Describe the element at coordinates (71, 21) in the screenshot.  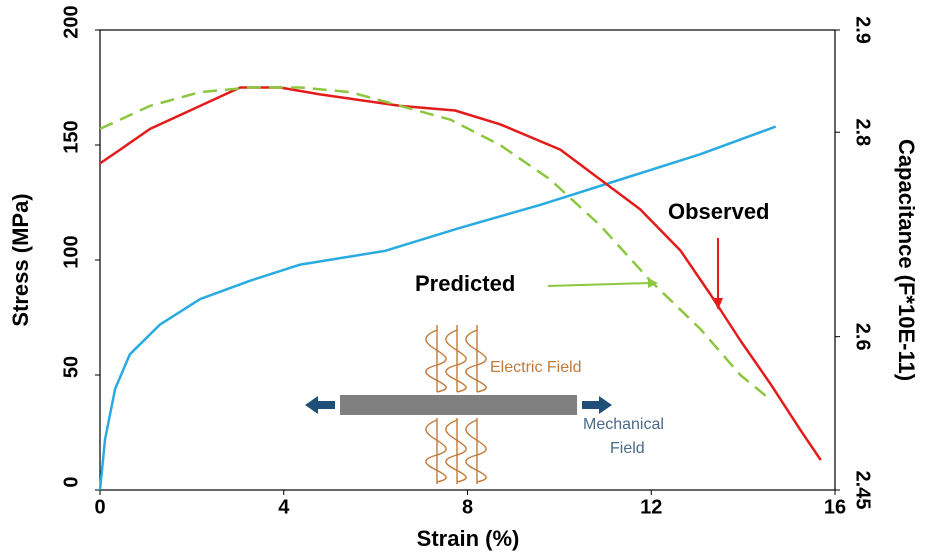
I see `y-tick-label: 200` at that location.